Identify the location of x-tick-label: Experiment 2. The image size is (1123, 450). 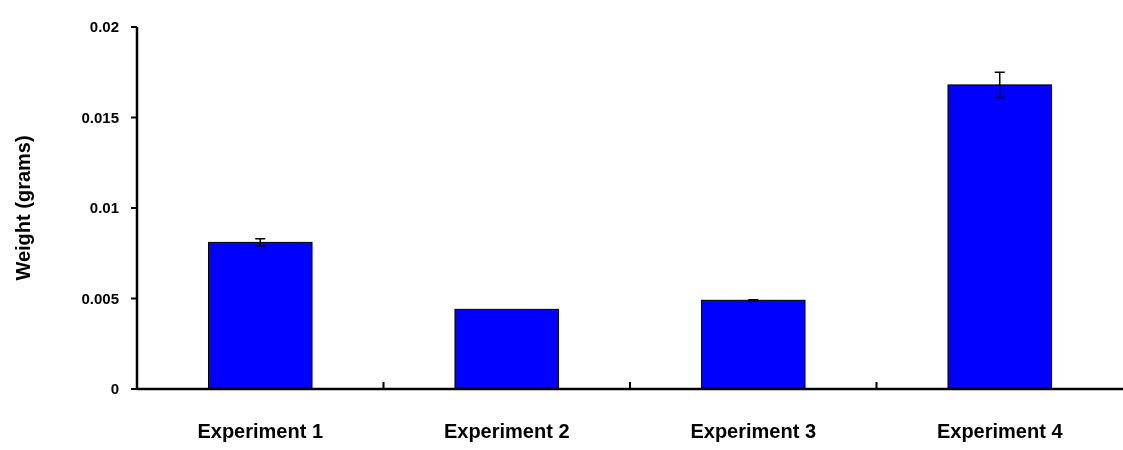
(506, 431).